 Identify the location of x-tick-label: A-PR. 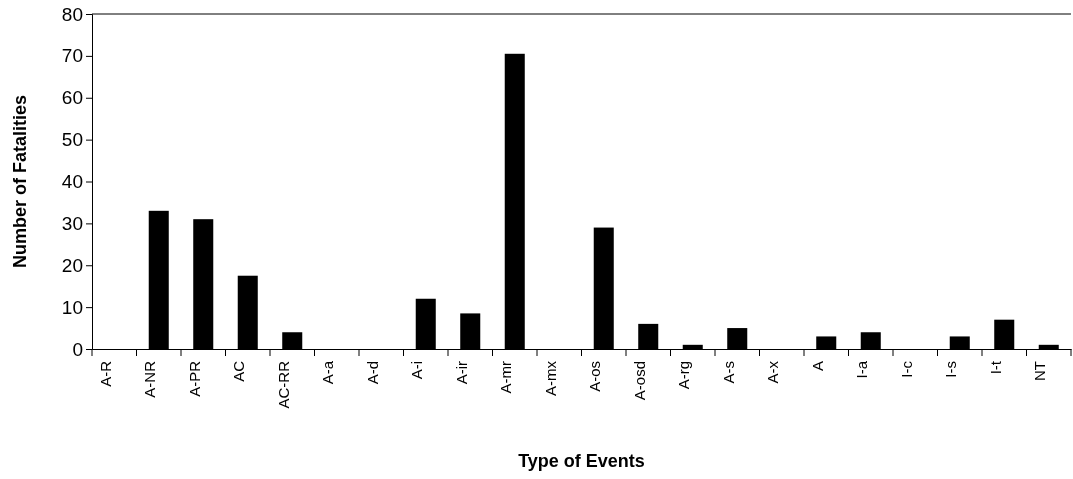
(194, 378).